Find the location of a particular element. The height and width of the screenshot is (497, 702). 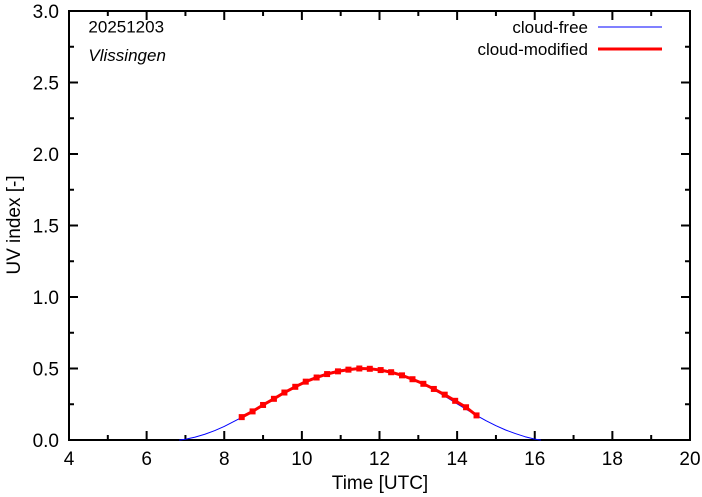

x-tick-label: 16 is located at coordinates (534, 459).